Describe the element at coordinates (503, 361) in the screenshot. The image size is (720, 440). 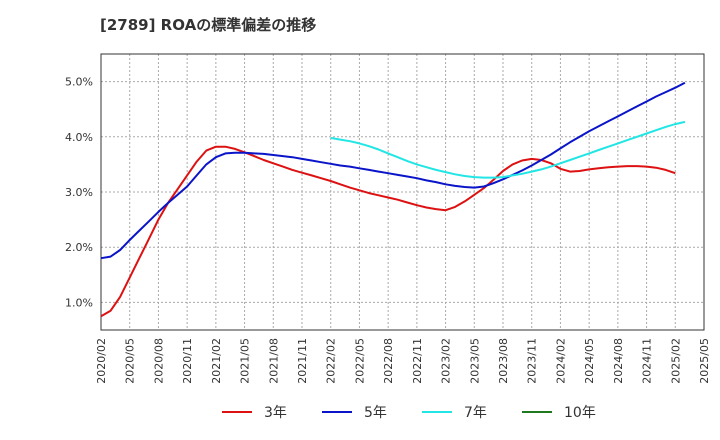
I see `x-tick-label: 2023/08` at that location.